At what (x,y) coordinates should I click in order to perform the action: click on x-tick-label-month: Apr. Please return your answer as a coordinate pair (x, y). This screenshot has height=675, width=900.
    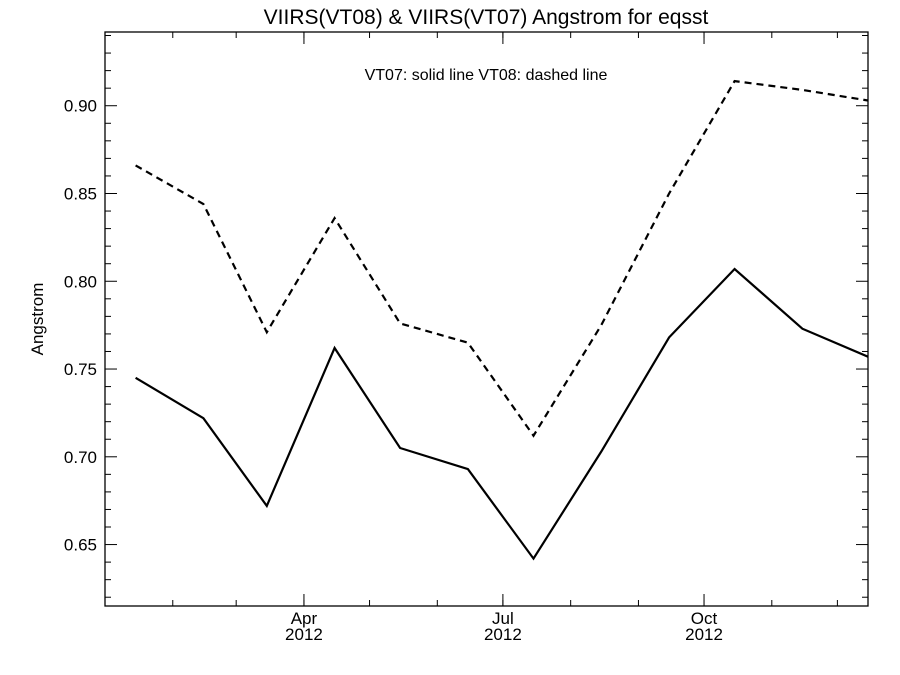
    Looking at the image, I should click on (304, 618).